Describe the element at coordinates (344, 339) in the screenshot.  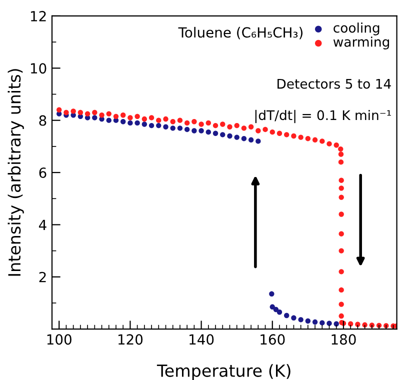
I see `x-tick-label: 180` at that location.